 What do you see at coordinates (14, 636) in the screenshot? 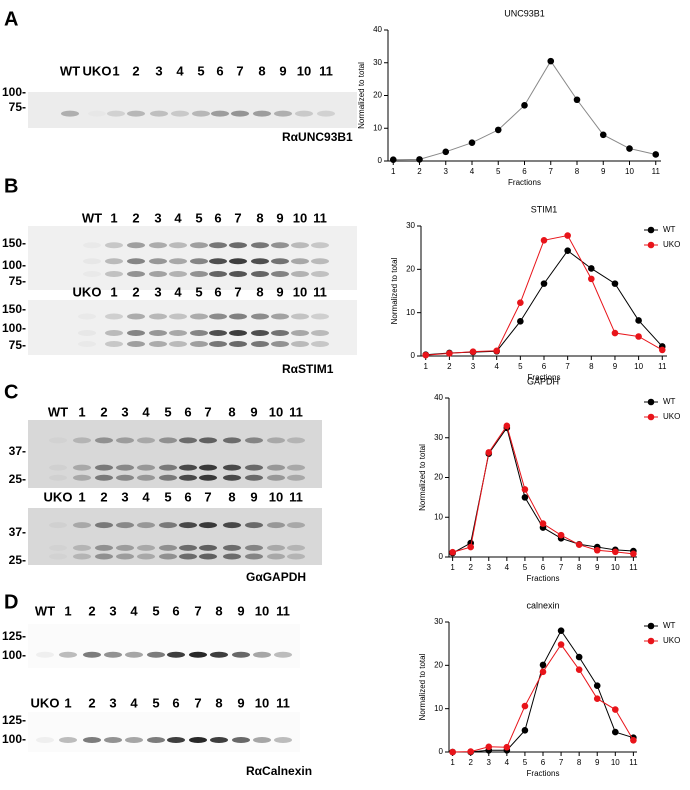
I see `mw-marker: 125-` at bounding box center [14, 636].